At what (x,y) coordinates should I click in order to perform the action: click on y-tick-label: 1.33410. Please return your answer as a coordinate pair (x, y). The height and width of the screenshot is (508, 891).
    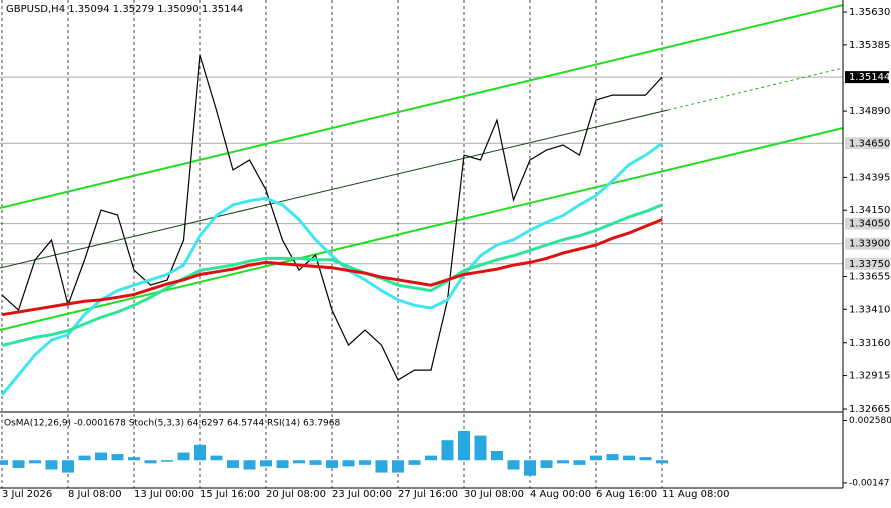
    Looking at the image, I should click on (869, 309).